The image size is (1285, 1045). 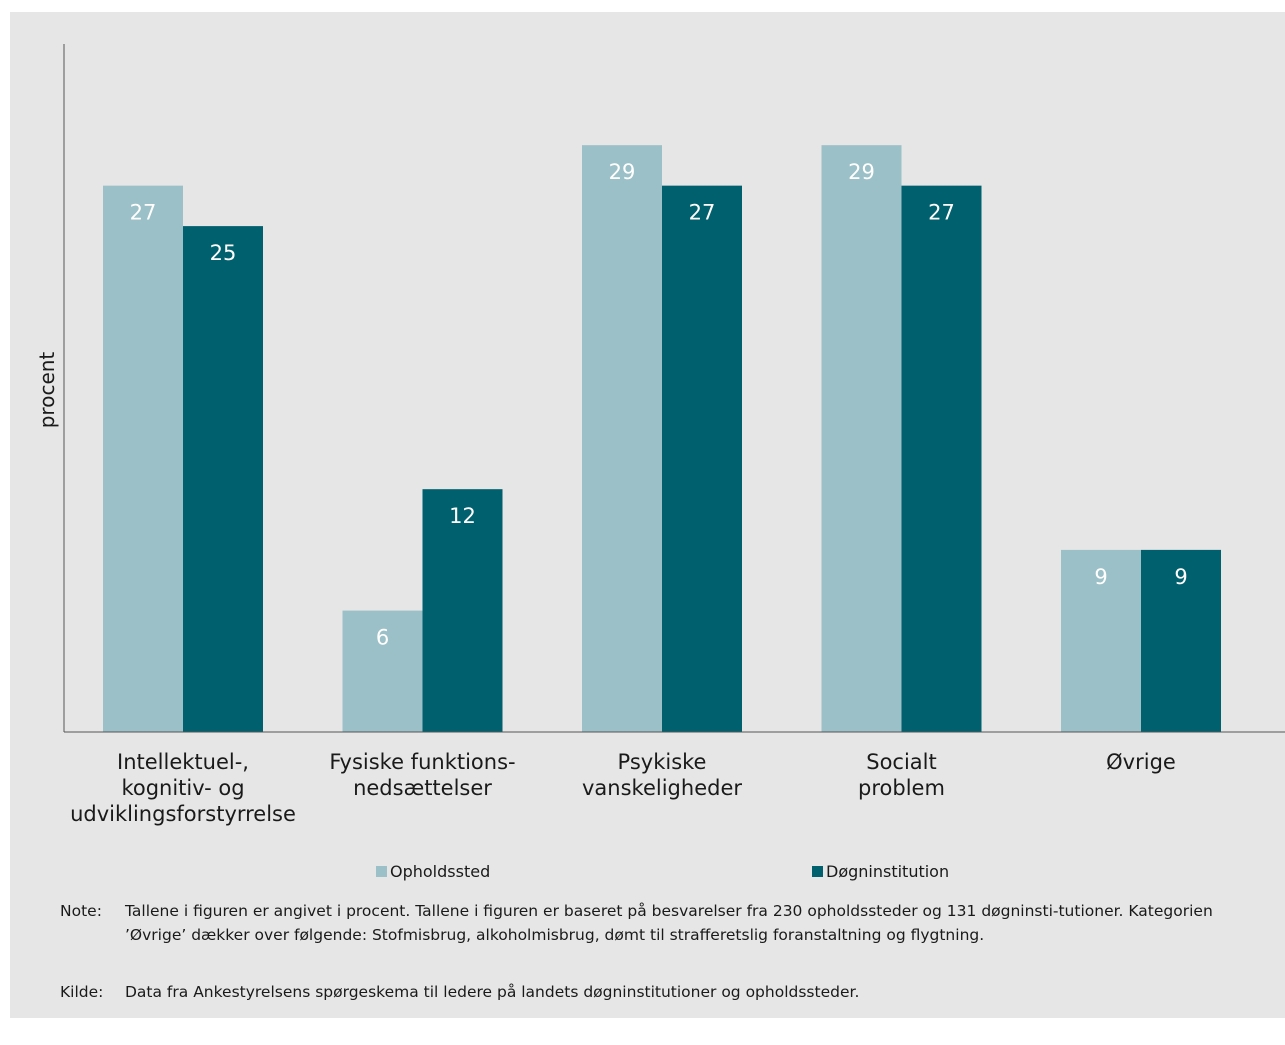 What do you see at coordinates (47, 390) in the screenshot?
I see `y-axis-label: procent` at bounding box center [47, 390].